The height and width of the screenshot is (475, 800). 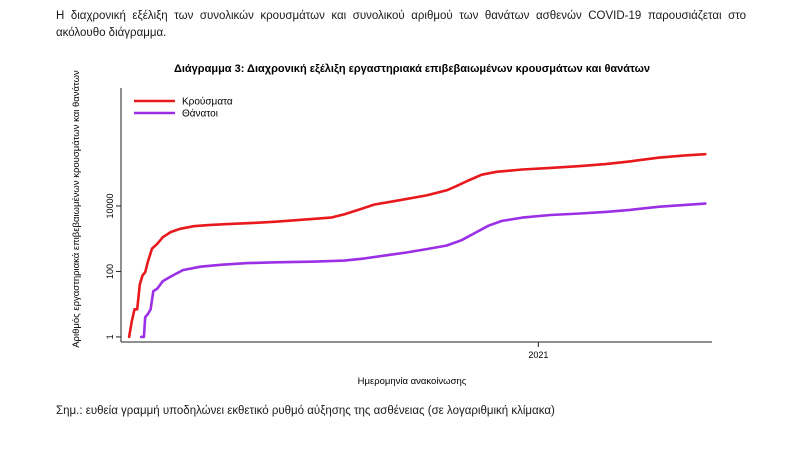 What do you see at coordinates (110, 271) in the screenshot?
I see `y-tick-label: 100` at bounding box center [110, 271].